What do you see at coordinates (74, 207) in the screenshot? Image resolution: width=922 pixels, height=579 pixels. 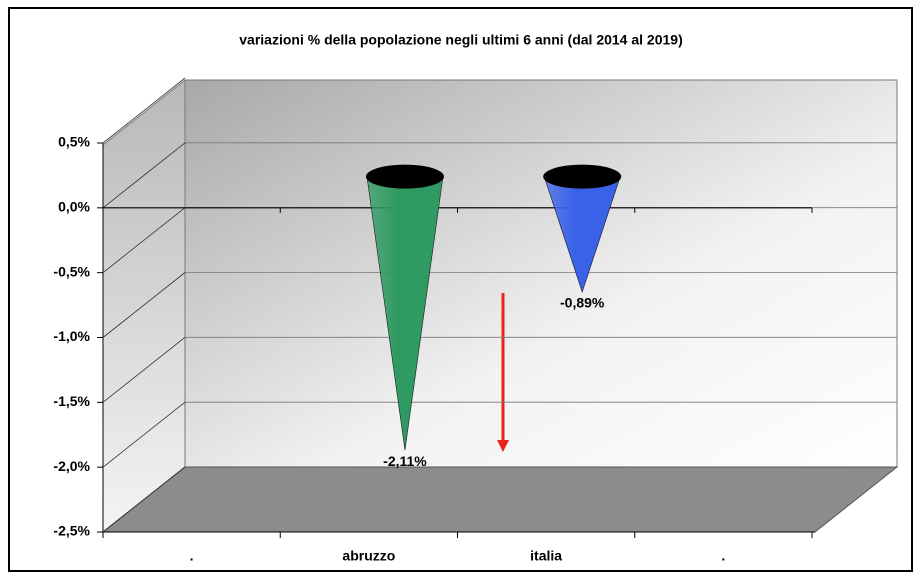 I see `y-tick-label: 0,0%` at bounding box center [74, 207].